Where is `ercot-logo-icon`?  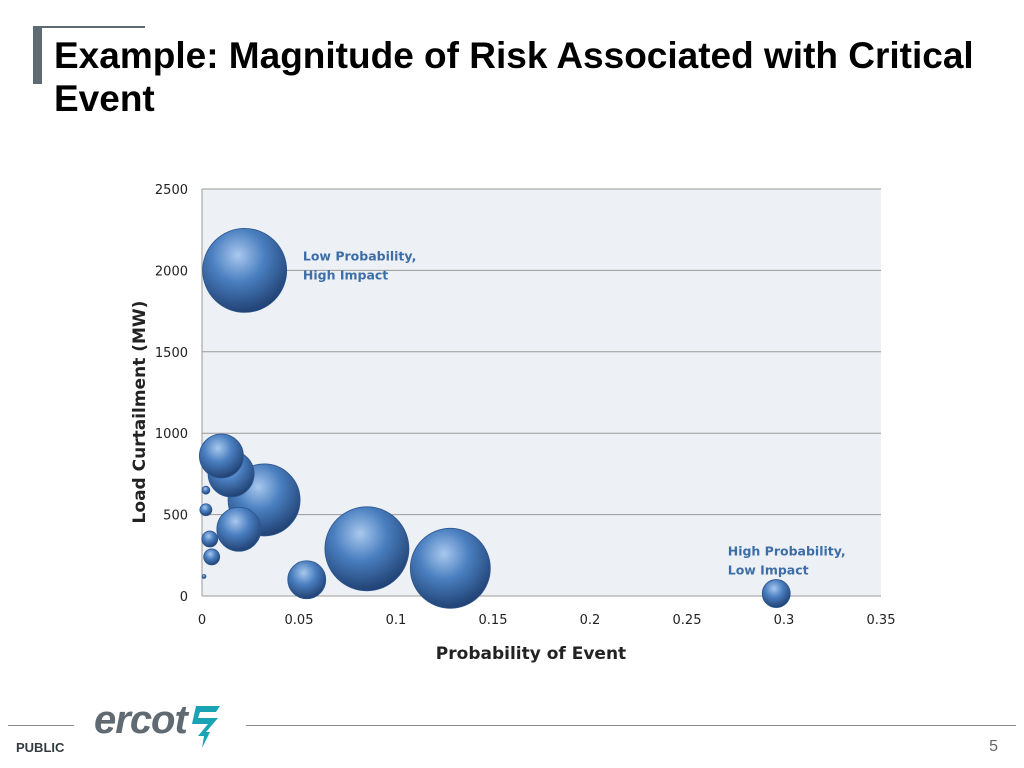 ercot-logo-icon is located at coordinates (206, 727).